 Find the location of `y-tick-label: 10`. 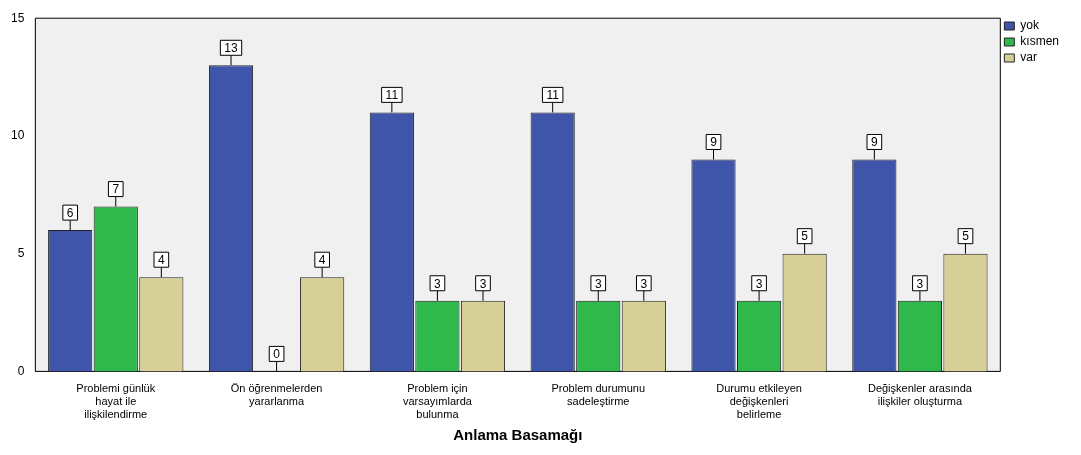

y-tick-label: 10 is located at coordinates (17, 135).